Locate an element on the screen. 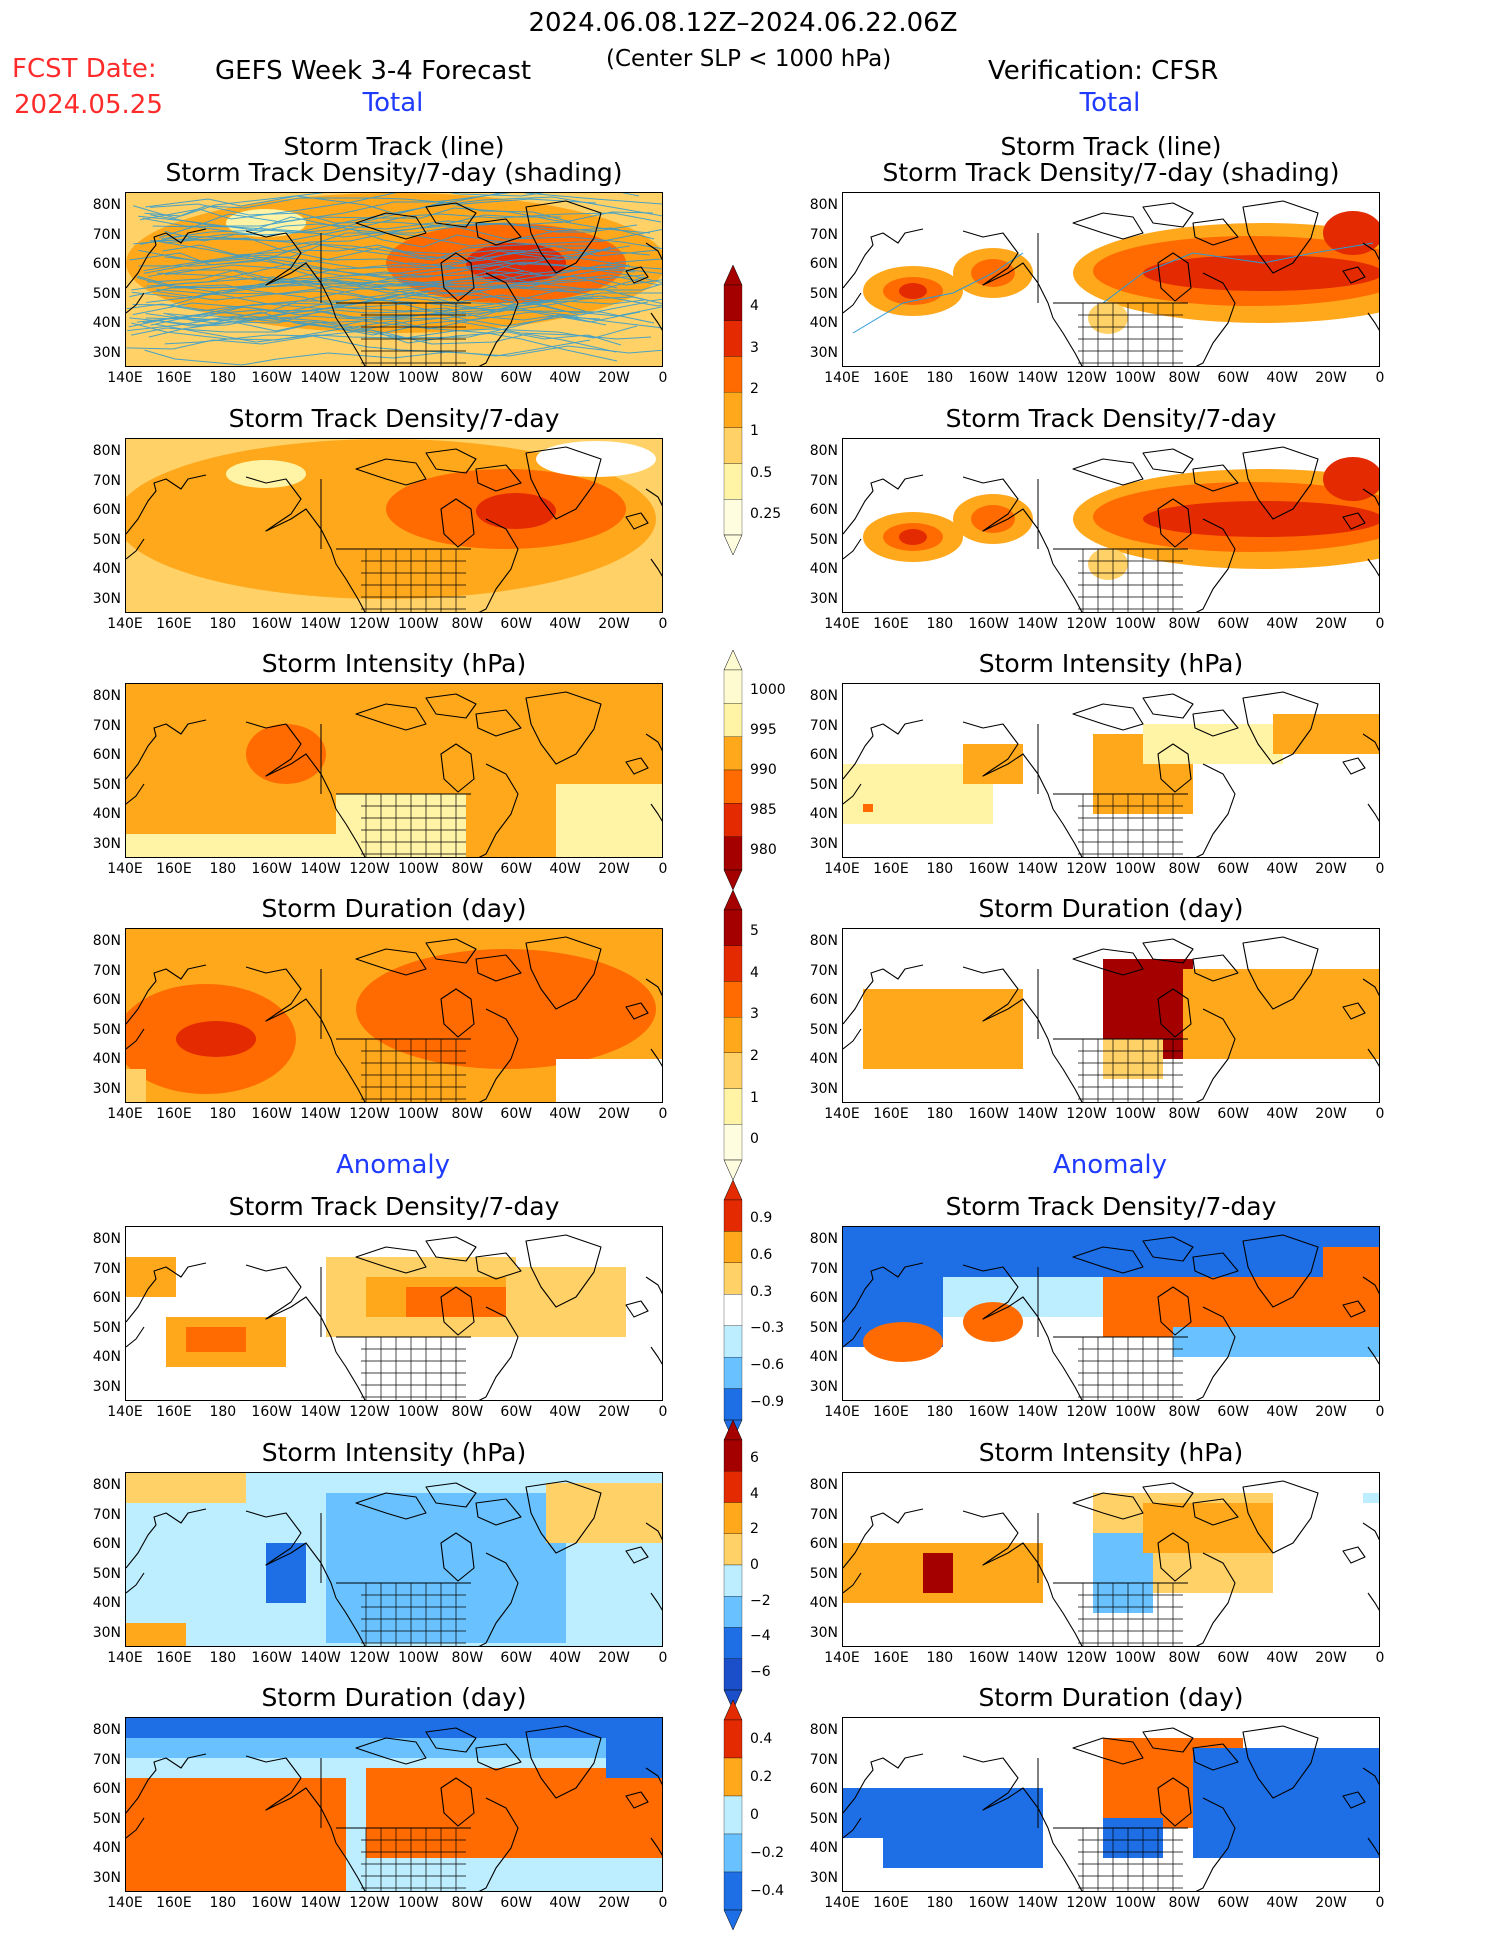 This screenshot has height=1934, width=1487. fcst-date: 2024.05.25 is located at coordinates (88, 105).